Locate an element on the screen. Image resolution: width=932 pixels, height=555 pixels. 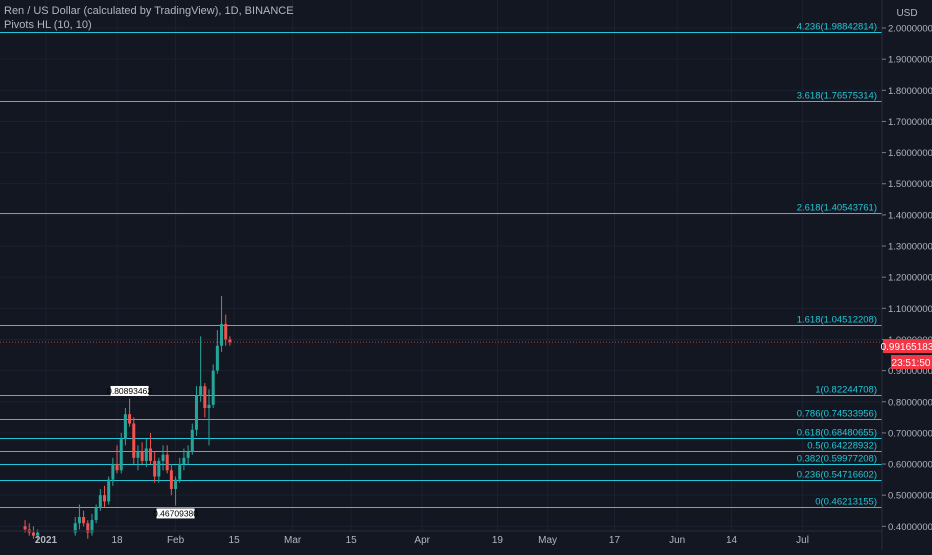
fib-level-label: 0.236(0.54716602) is located at coordinates (837, 475).